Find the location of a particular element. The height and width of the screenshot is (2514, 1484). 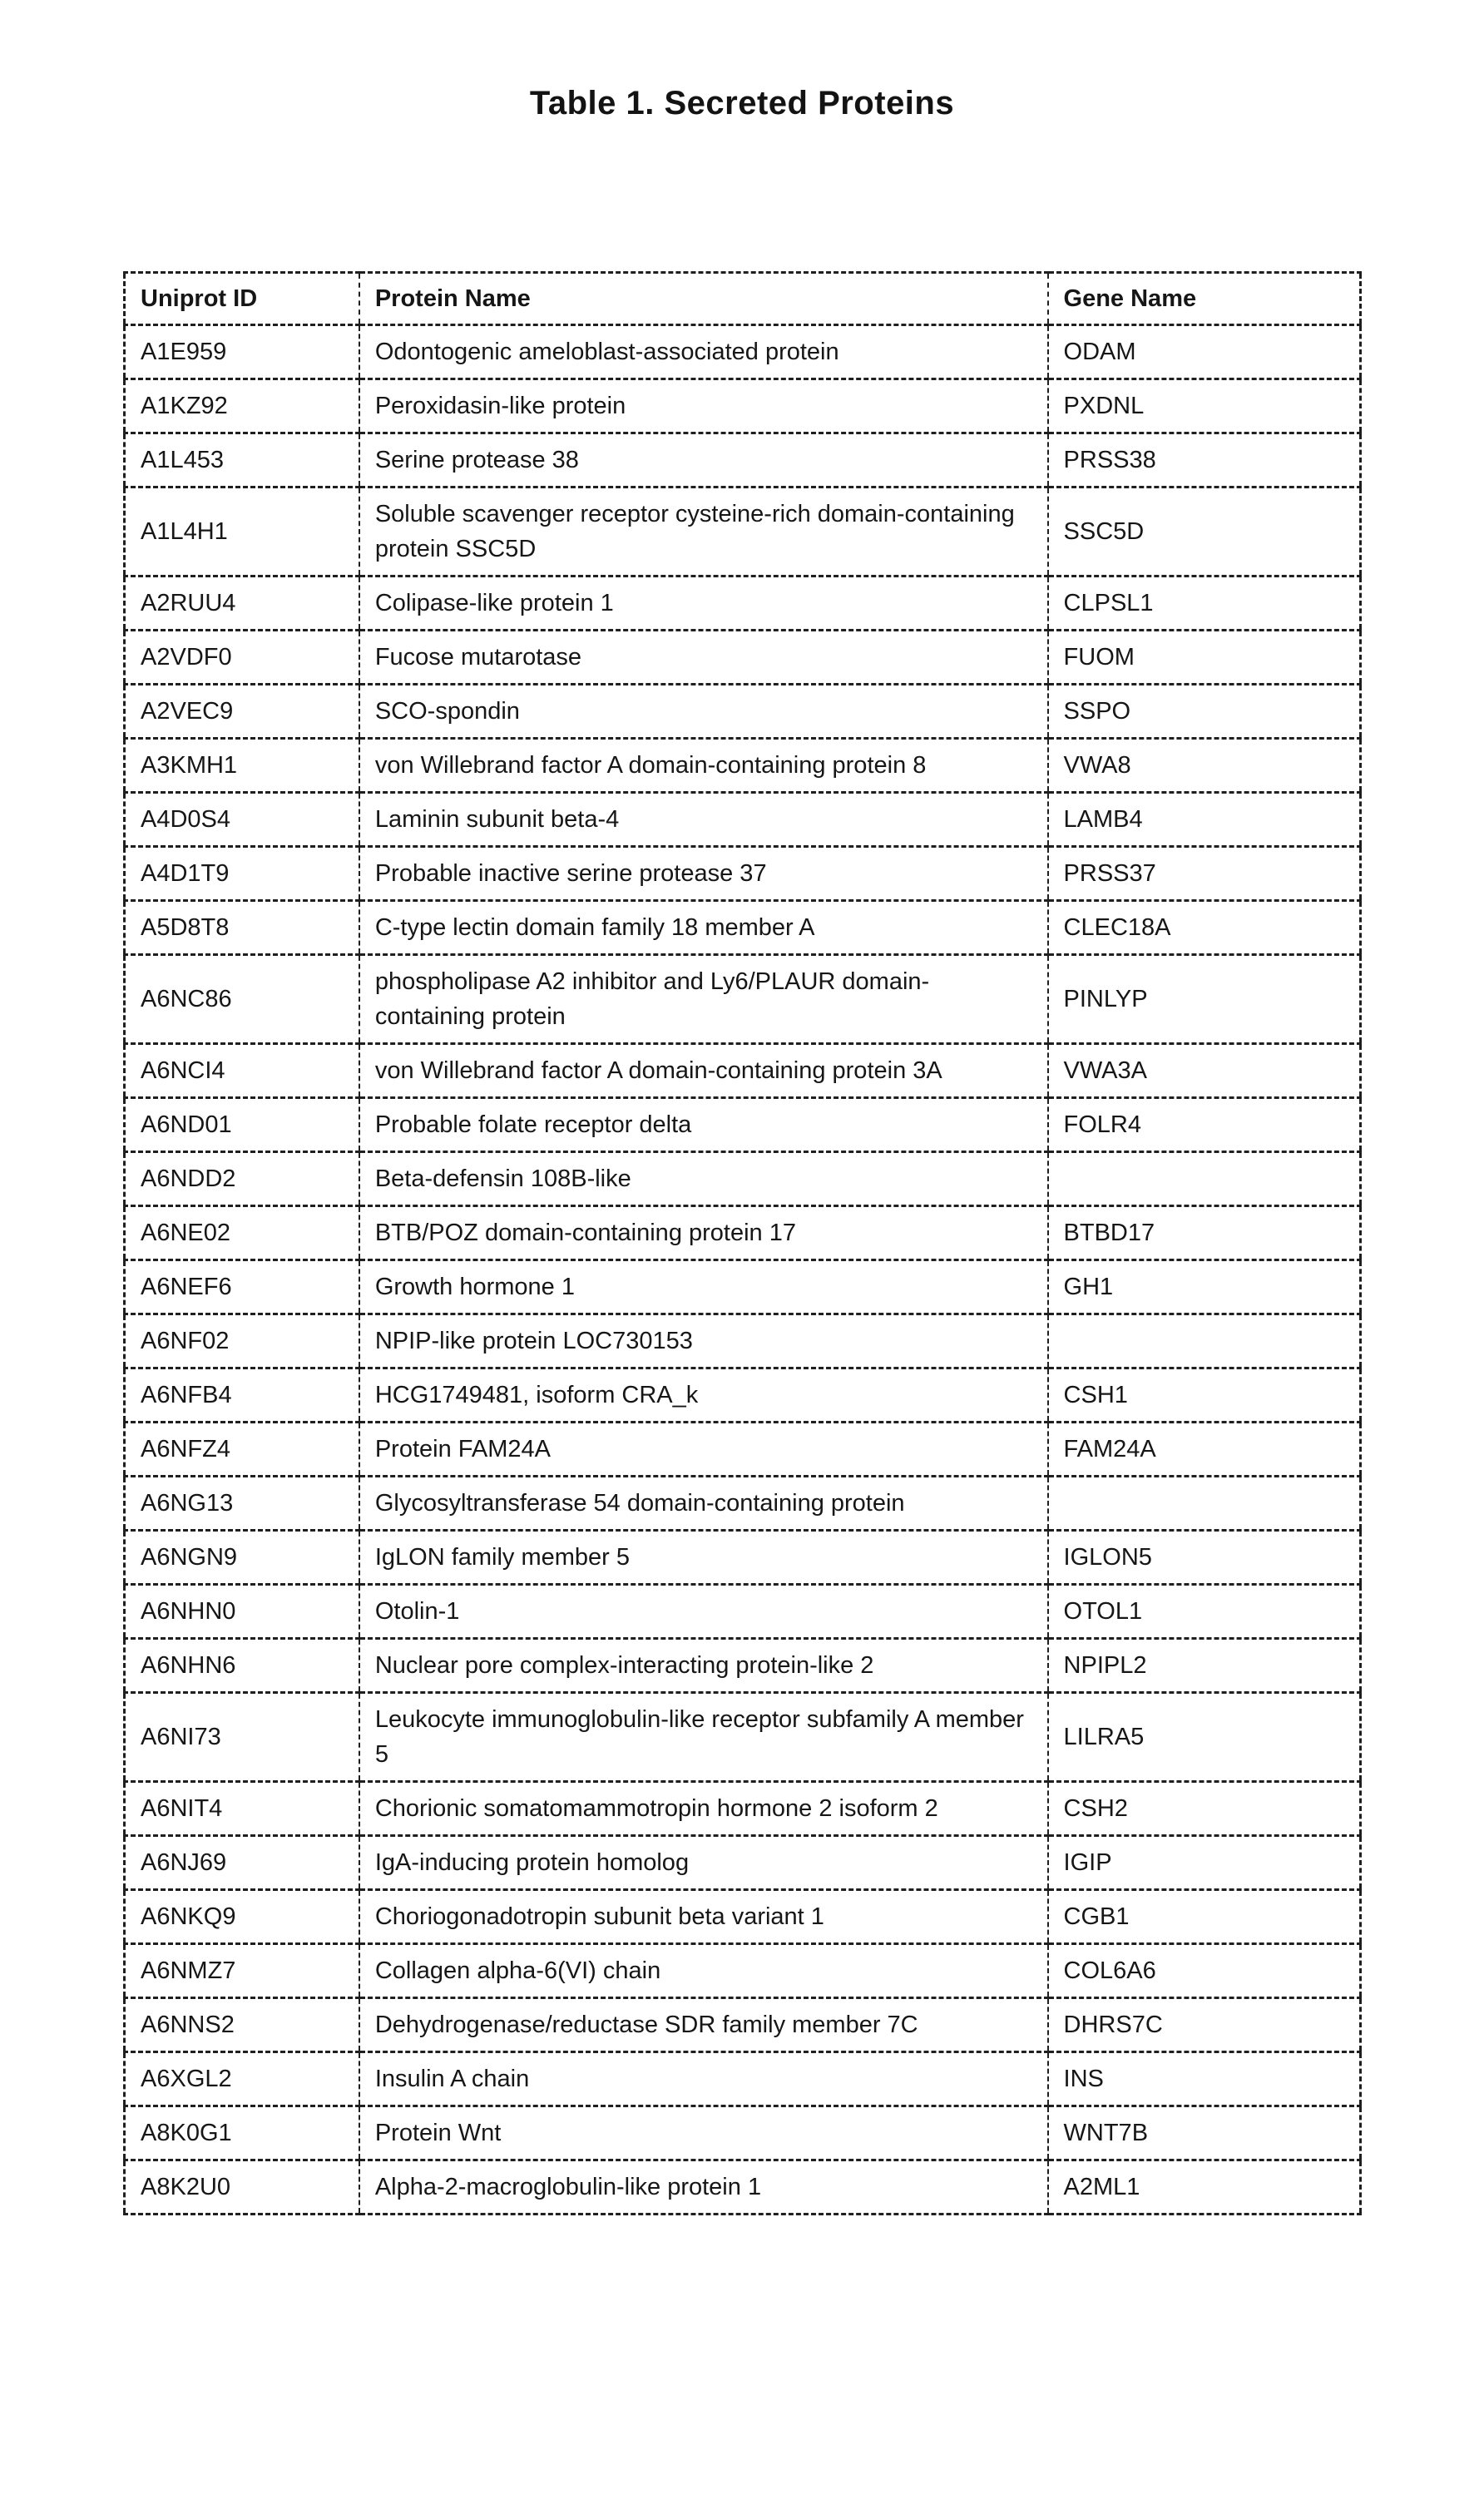

gene-name-cell: BTBD17 is located at coordinates (1204, 1233).